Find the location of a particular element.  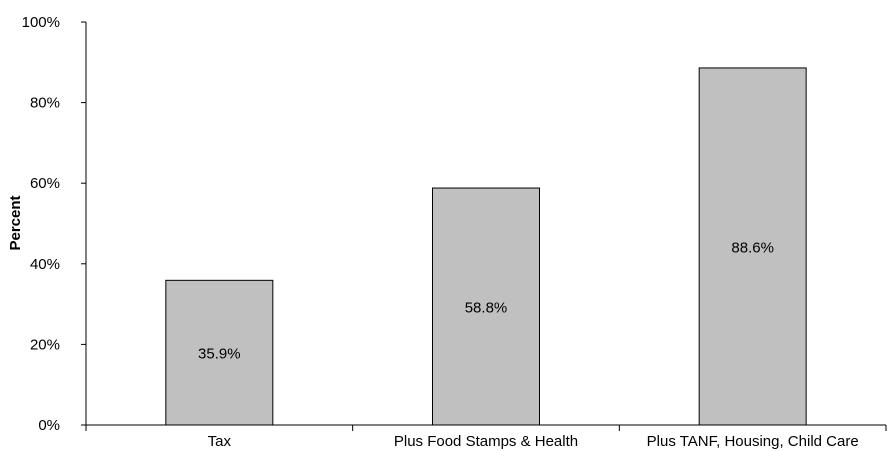

y-ticks-group: 0% 20% 40% 60% 80% 100% is located at coordinates (54, 224).